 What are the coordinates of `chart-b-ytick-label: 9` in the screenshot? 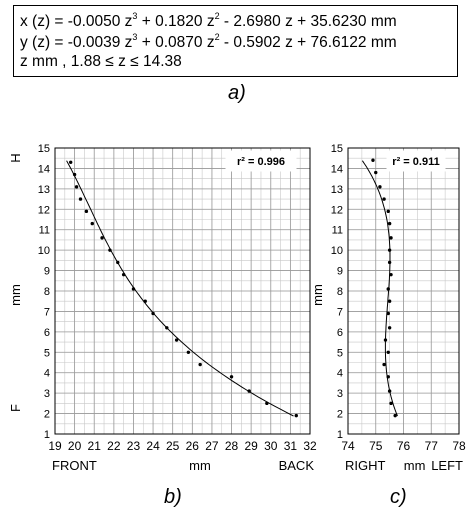 It's located at (47, 272).